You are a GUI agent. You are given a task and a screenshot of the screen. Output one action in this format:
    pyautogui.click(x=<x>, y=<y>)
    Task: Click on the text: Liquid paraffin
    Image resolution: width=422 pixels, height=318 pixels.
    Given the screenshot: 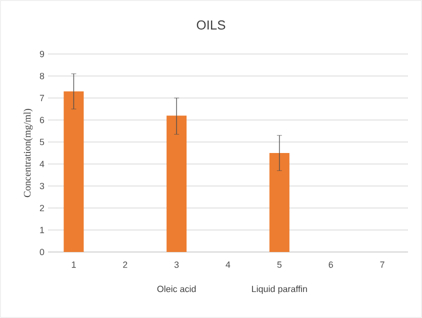 What is the action you would take?
    pyautogui.click(x=279, y=290)
    